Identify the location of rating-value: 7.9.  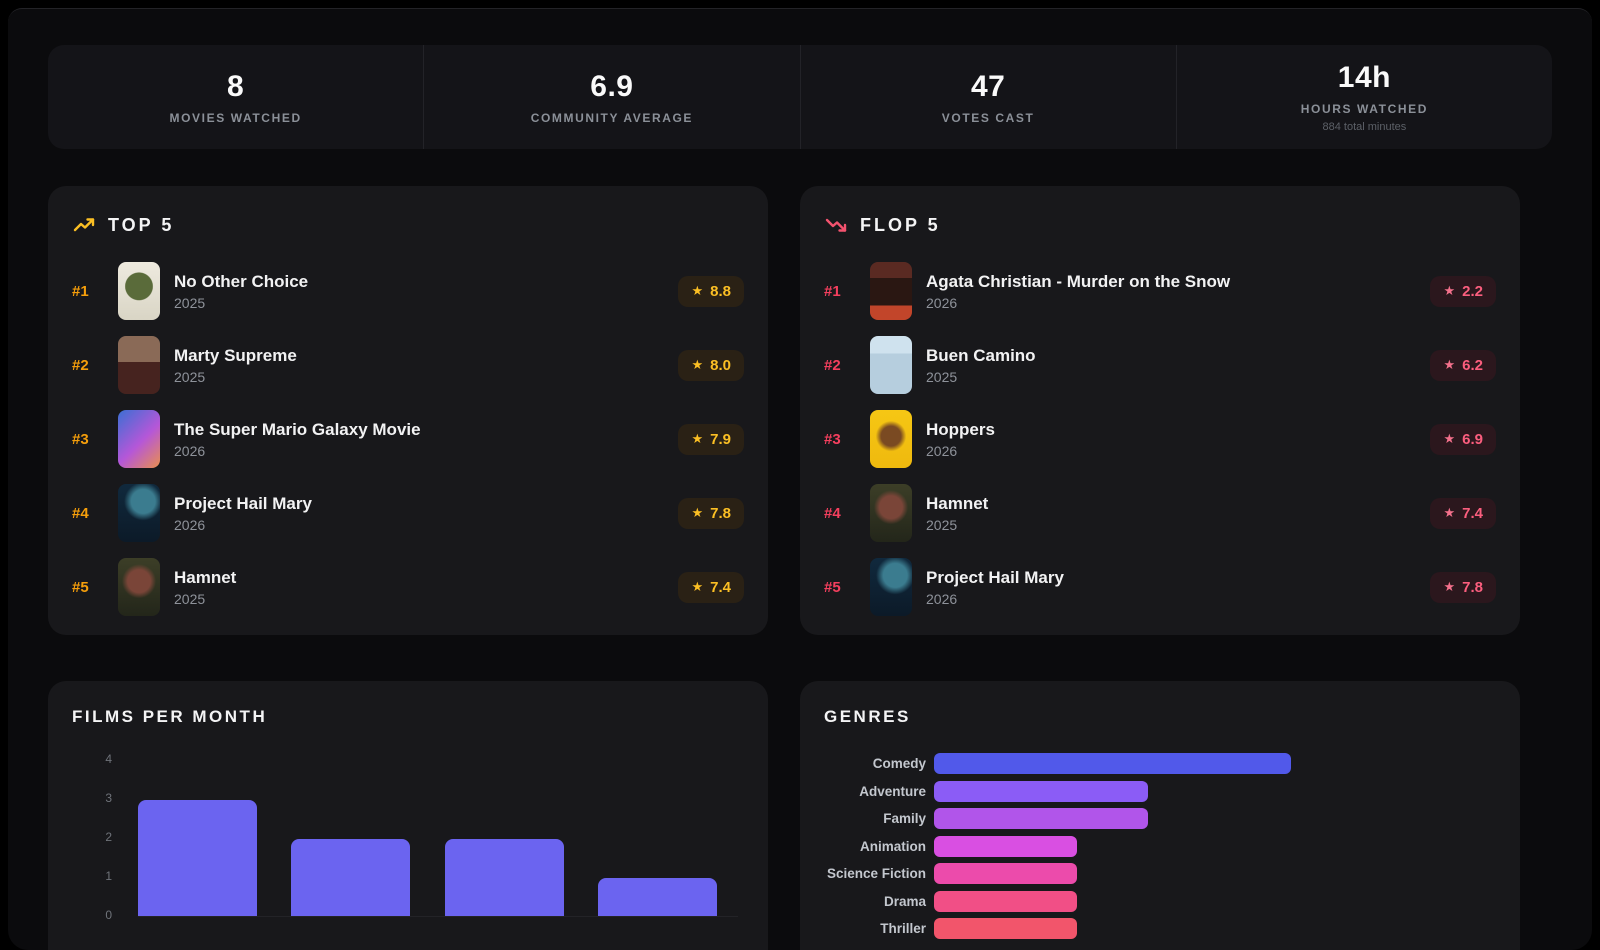
(720, 439).